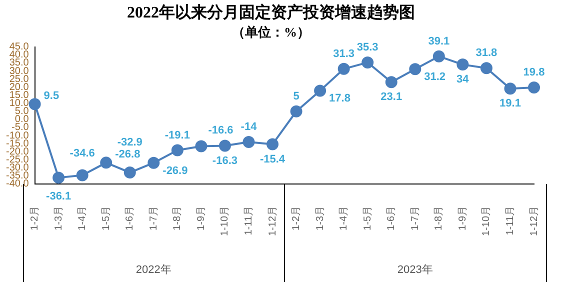 The image size is (568, 282). I want to click on data-label: 31.3, so click(344, 54).